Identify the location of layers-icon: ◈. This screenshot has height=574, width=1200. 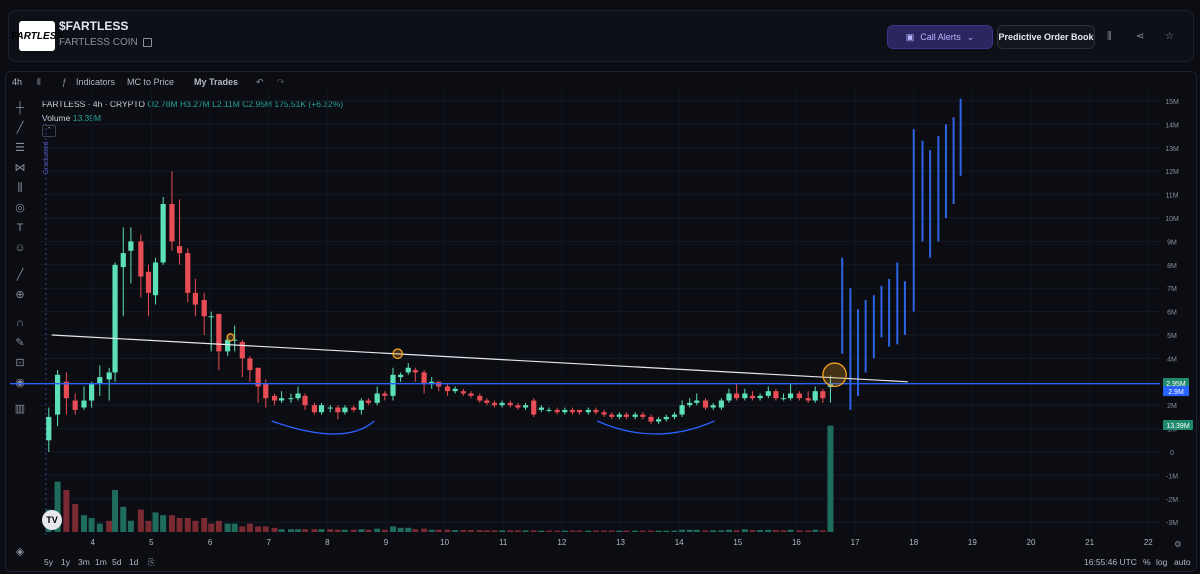
(20, 552).